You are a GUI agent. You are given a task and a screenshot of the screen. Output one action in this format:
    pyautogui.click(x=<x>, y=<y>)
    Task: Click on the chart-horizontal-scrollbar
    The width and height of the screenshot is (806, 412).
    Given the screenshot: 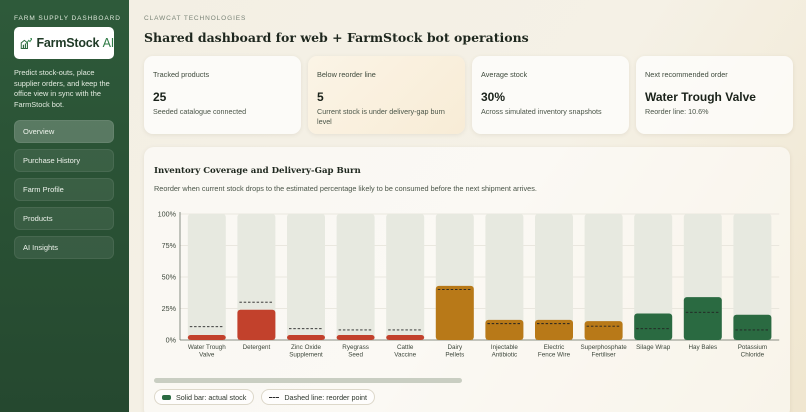 What is the action you would take?
    pyautogui.click(x=308, y=380)
    